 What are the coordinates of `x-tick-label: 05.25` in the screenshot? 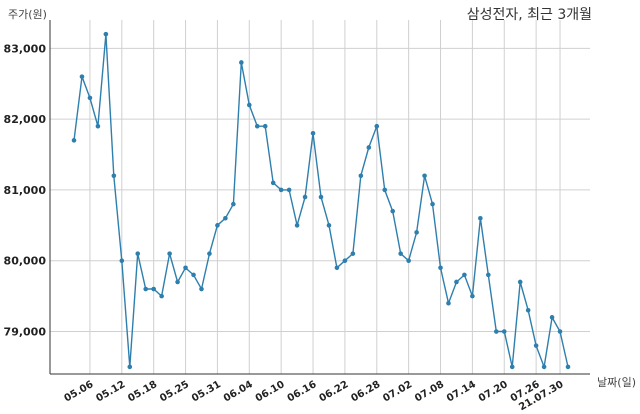 It's located at (174, 391).